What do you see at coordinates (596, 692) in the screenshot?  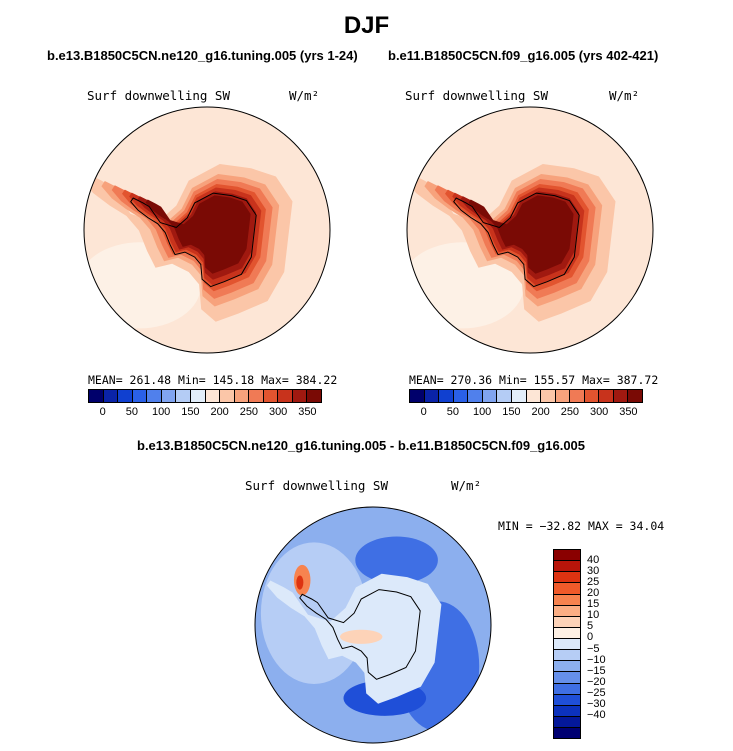 I see `diff-panel-colorbar-tick-label: −25` at bounding box center [596, 692].